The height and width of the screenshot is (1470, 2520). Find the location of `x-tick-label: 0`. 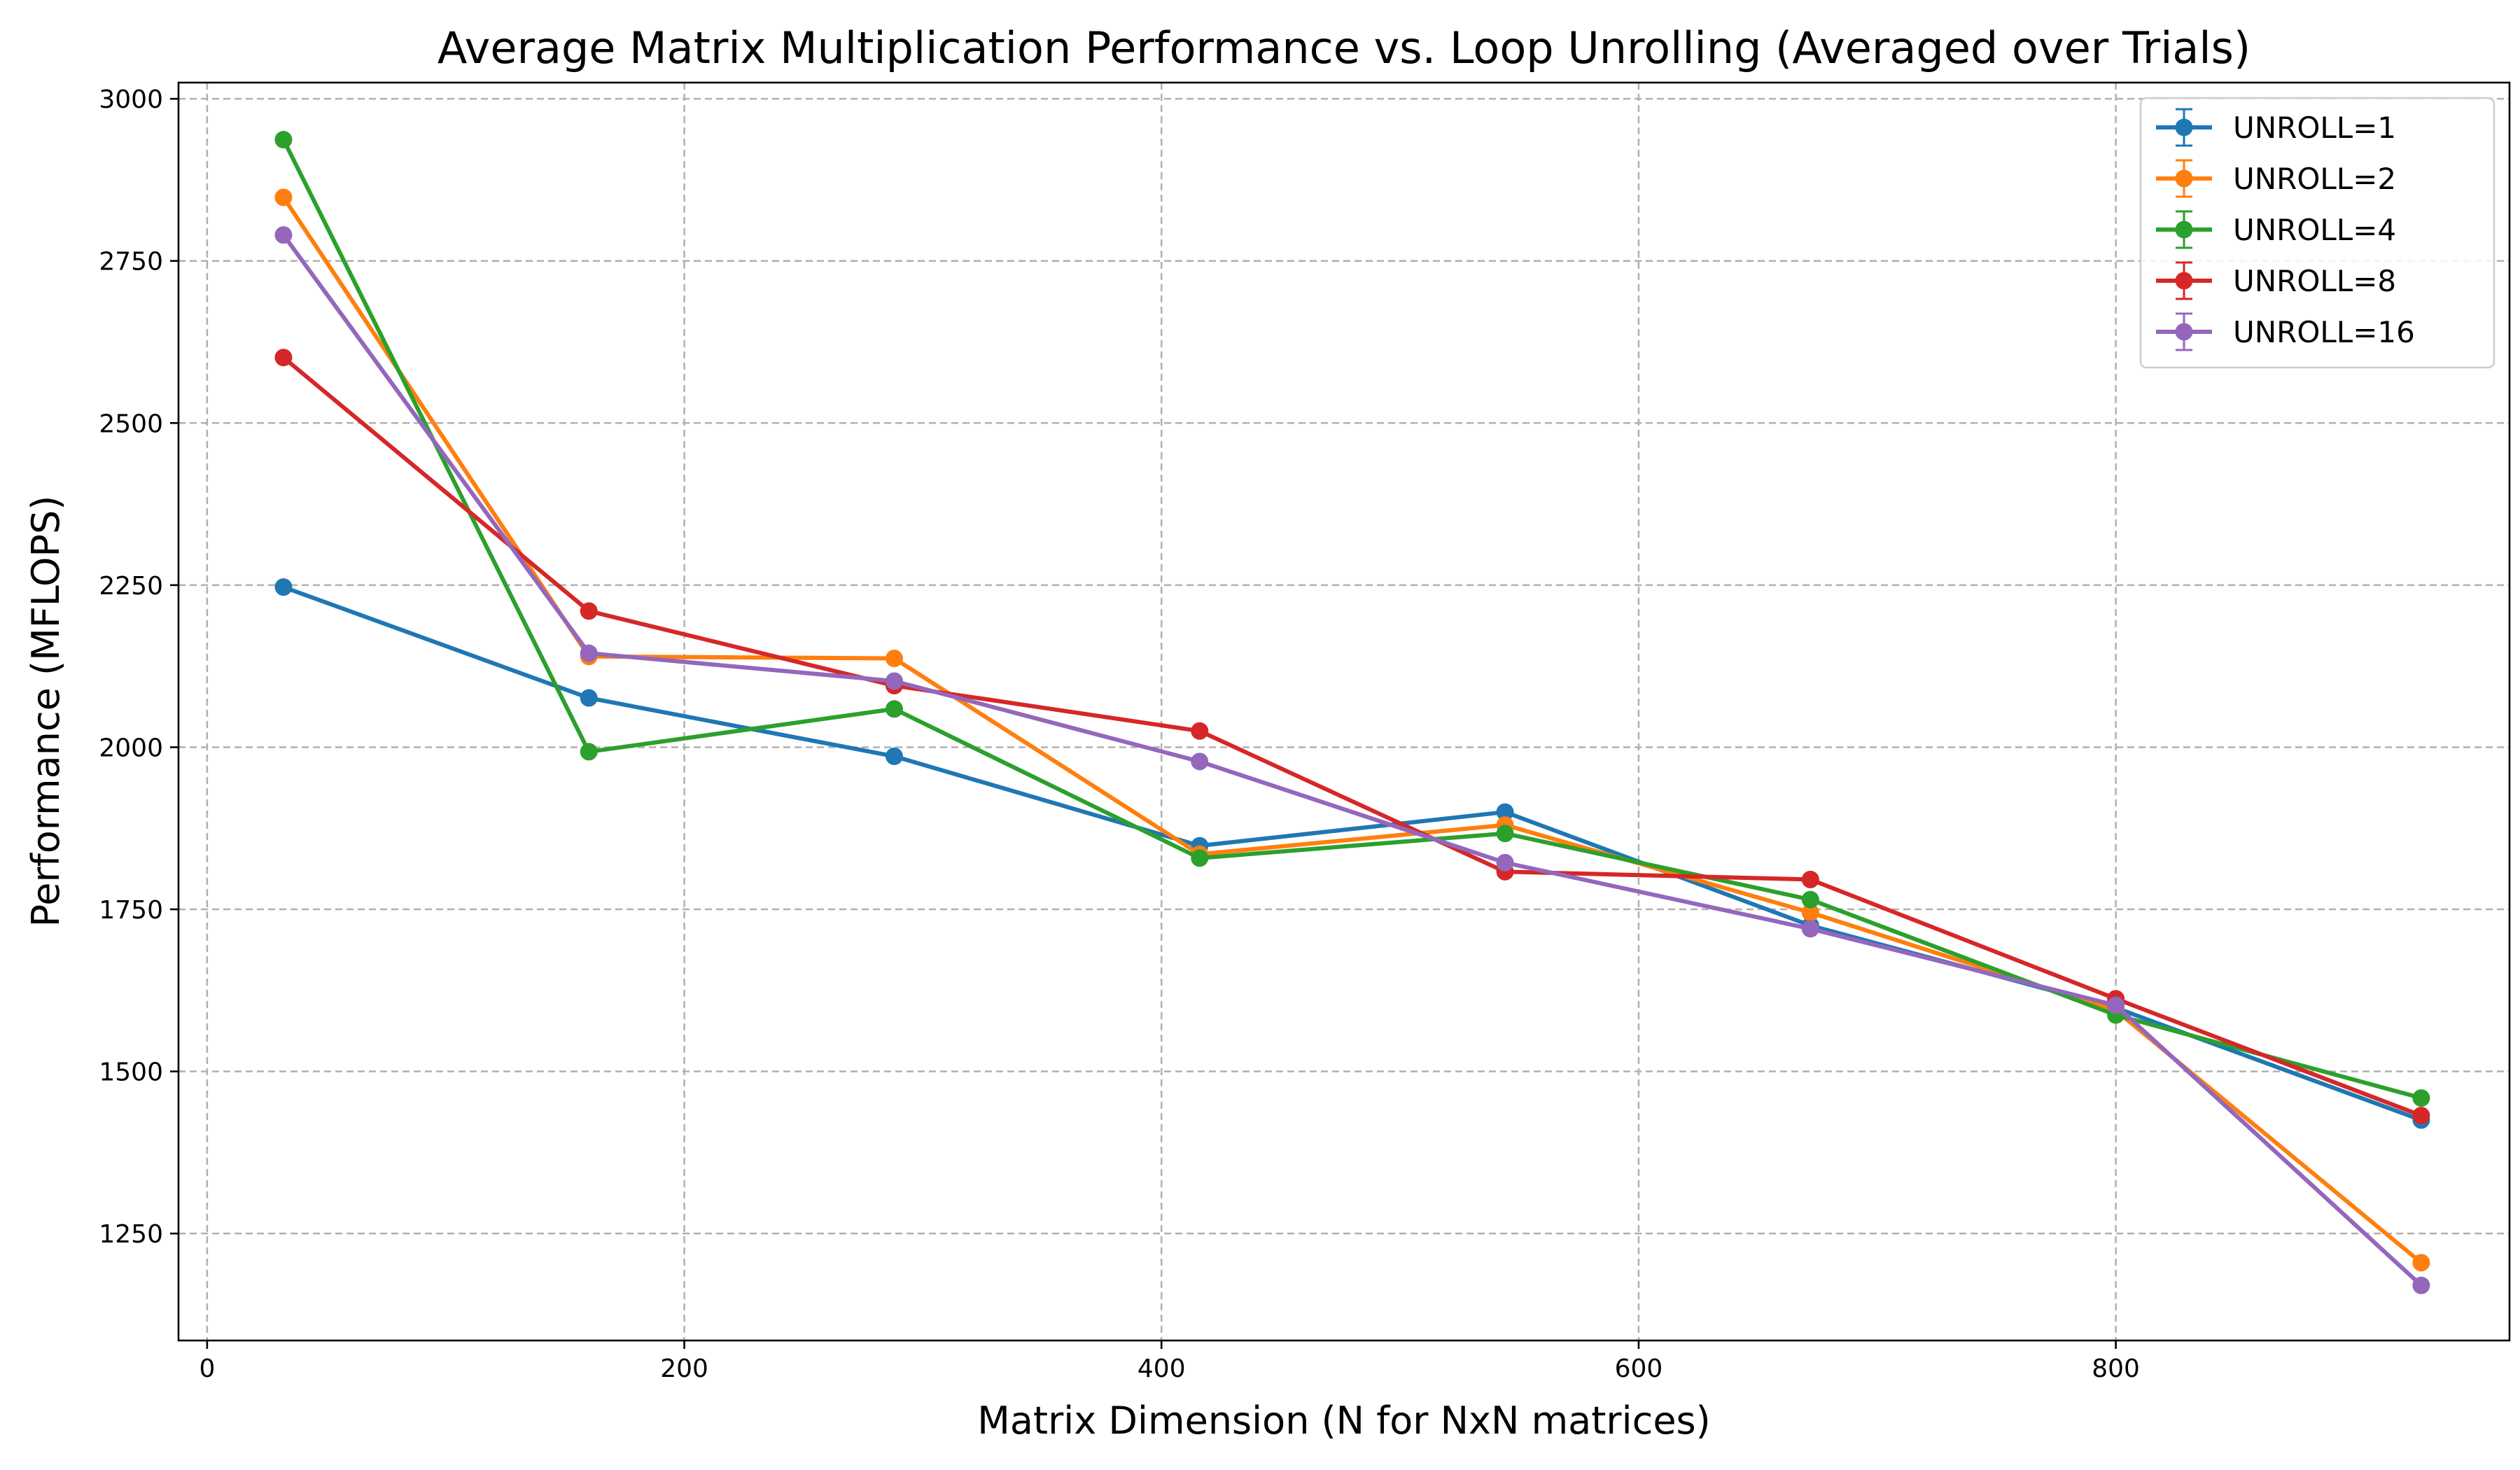

x-tick-label: 0 is located at coordinates (207, 1368).